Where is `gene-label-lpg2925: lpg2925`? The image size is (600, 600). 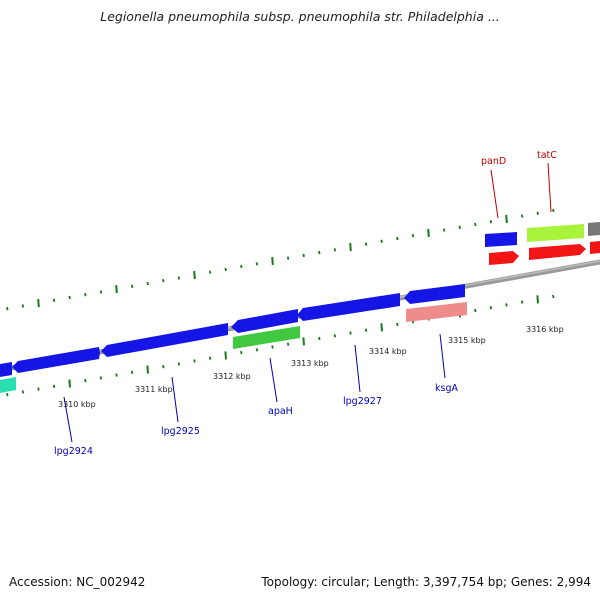
gene-label-lpg2925: lpg2925 is located at coordinates (180, 431).